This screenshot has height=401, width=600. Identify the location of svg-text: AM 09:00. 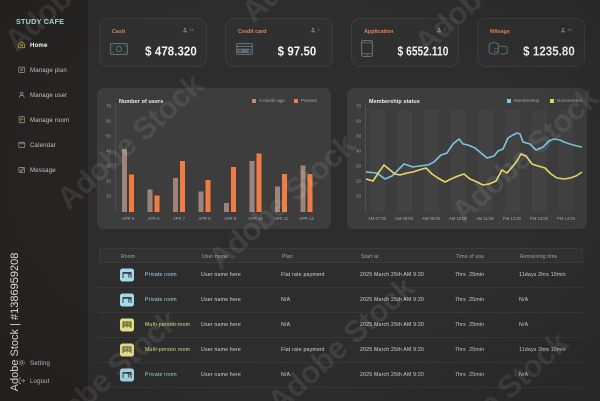
(431, 218).